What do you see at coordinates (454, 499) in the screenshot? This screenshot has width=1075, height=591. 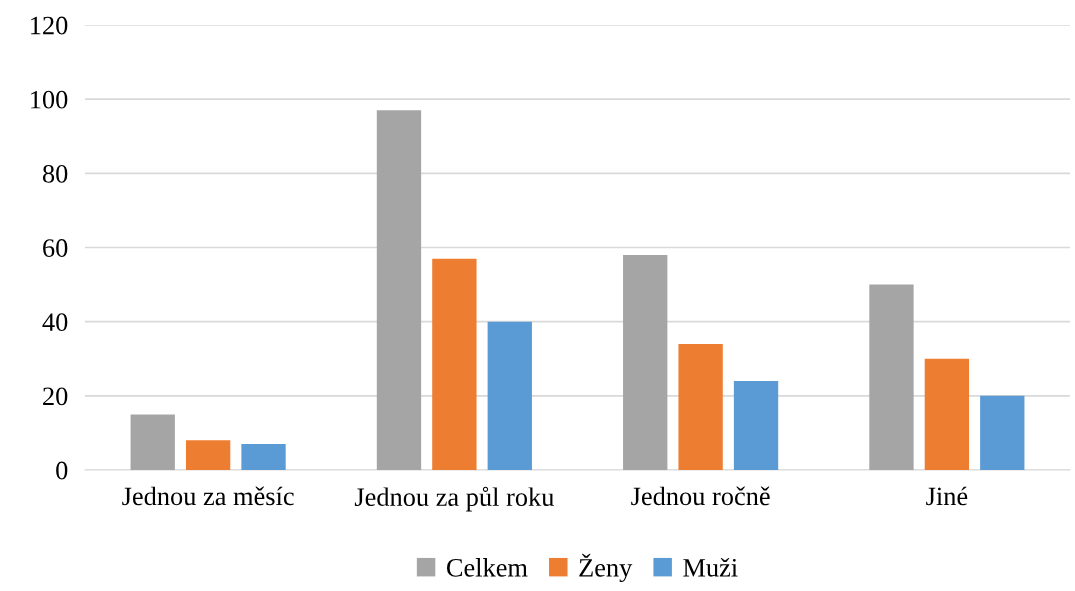 I see `x-tick-label: Jednou za půl roku` at bounding box center [454, 499].